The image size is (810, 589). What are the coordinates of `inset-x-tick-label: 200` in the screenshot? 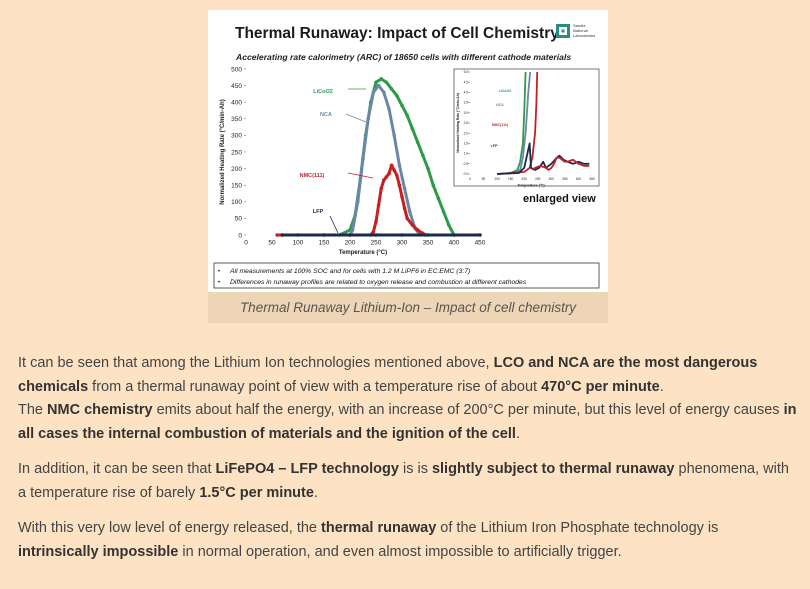 It's located at (525, 179).